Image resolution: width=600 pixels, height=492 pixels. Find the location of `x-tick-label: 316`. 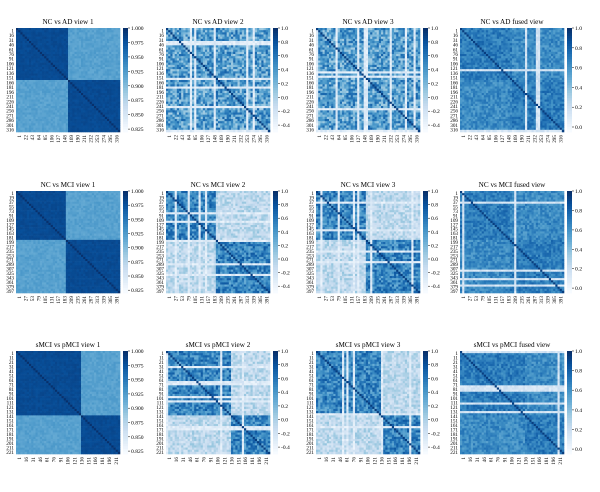

x-tick-label: 316 is located at coordinates (117, 139).